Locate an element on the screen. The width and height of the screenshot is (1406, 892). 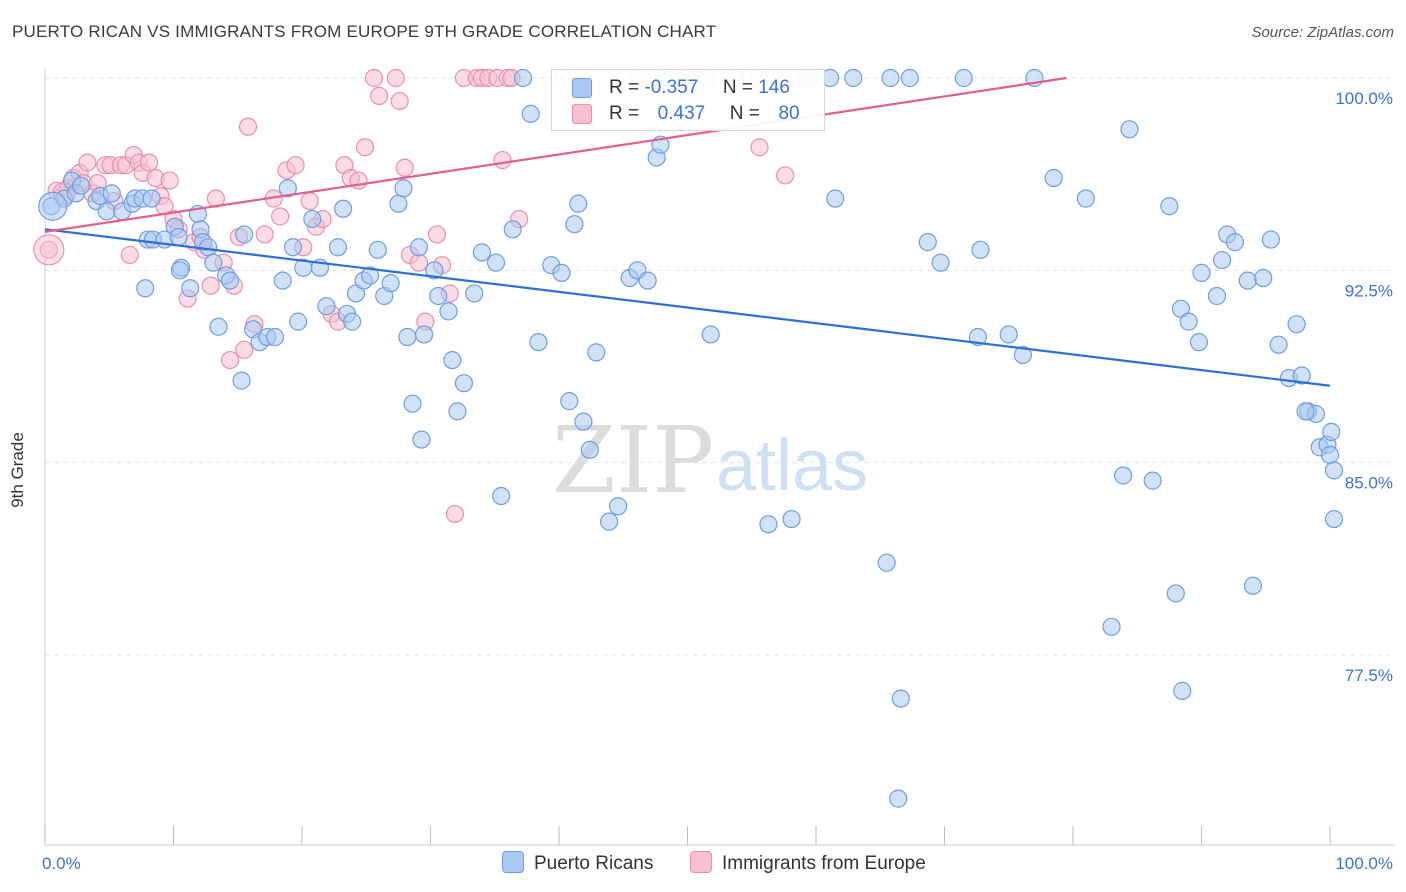
trend-line-immigrants is located at coordinates (555, 154).